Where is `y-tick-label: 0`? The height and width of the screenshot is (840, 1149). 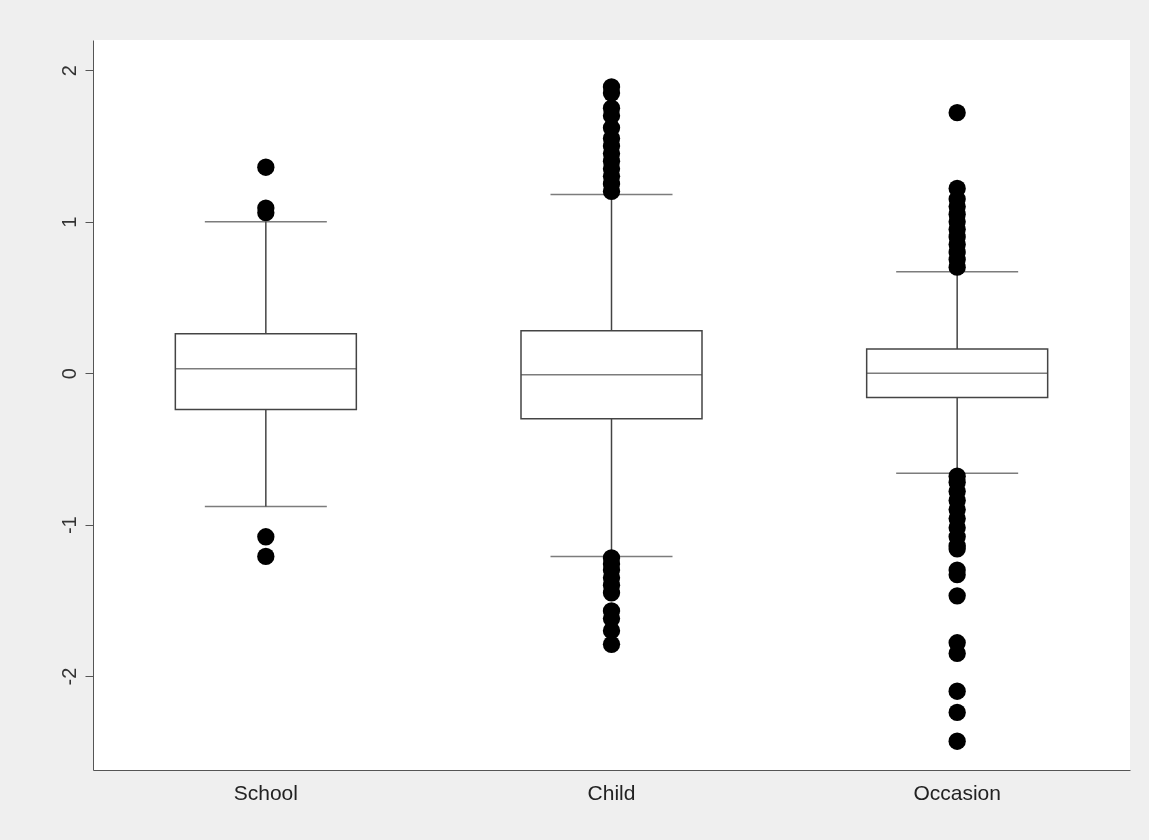
y-tick-label: 0 is located at coordinates (68, 374).